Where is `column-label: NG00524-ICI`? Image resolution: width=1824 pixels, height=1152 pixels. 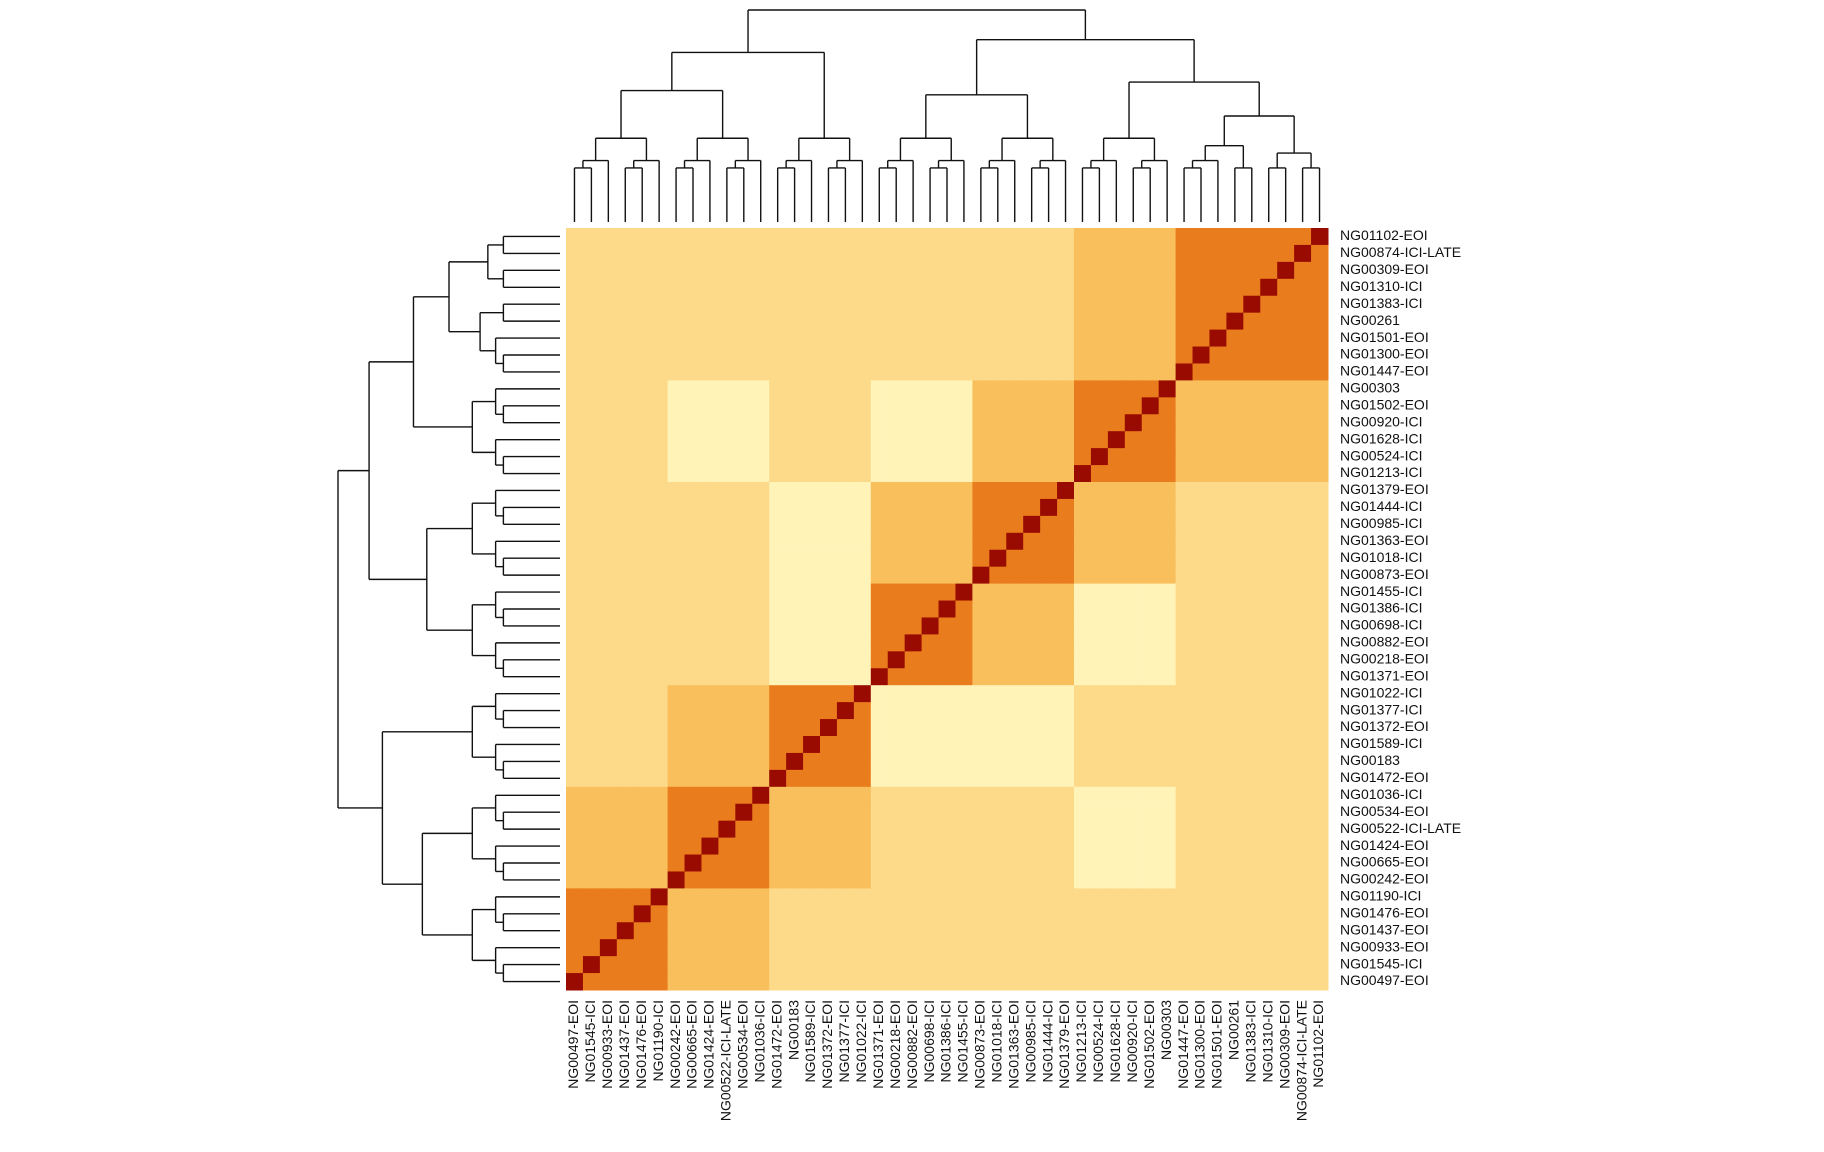
column-label: NG00524-ICI is located at coordinates (1098, 1041).